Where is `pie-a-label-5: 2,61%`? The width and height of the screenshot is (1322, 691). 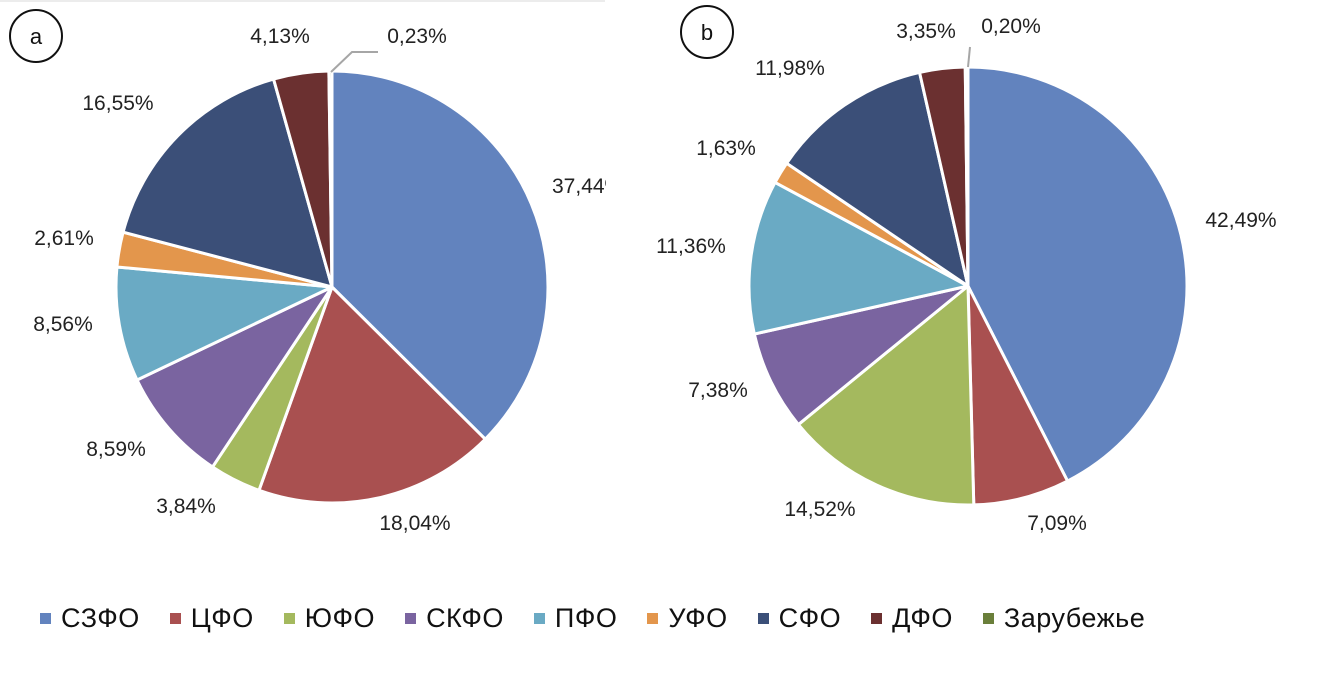
pie-a-label-5: 2,61% is located at coordinates (64, 238).